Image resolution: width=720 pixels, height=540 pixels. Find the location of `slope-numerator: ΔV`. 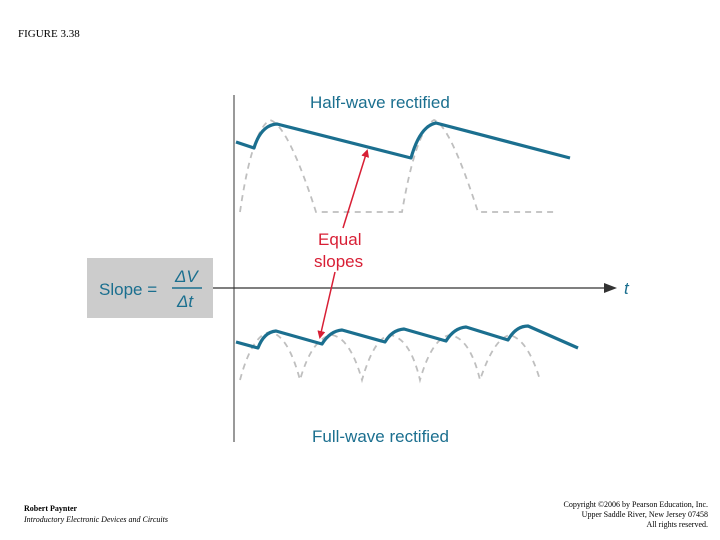

slope-numerator: ΔV is located at coordinates (186, 276).